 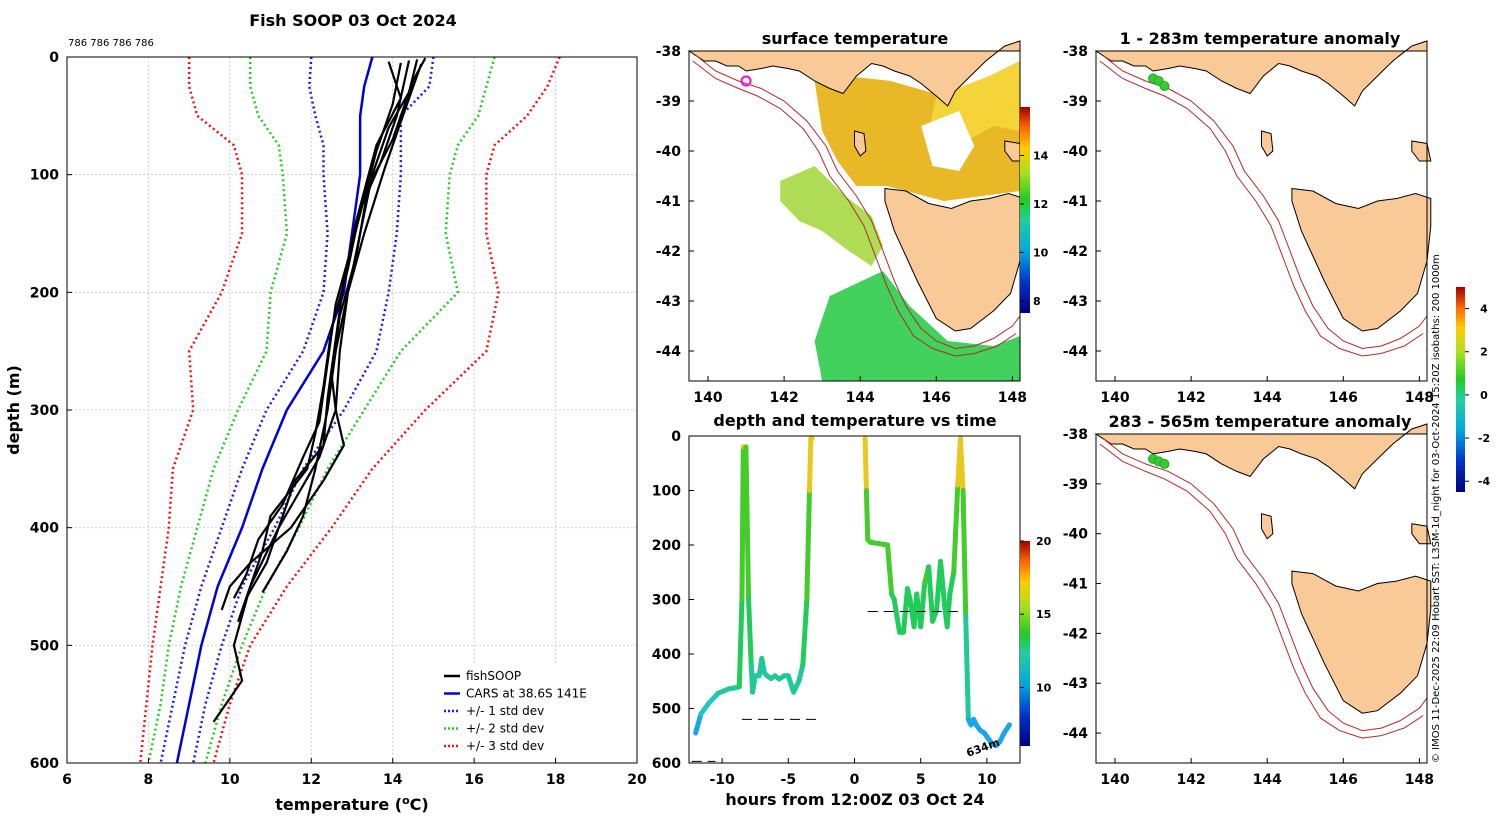 I want to click on profile-ytick-label: 300, so click(x=44, y=411).